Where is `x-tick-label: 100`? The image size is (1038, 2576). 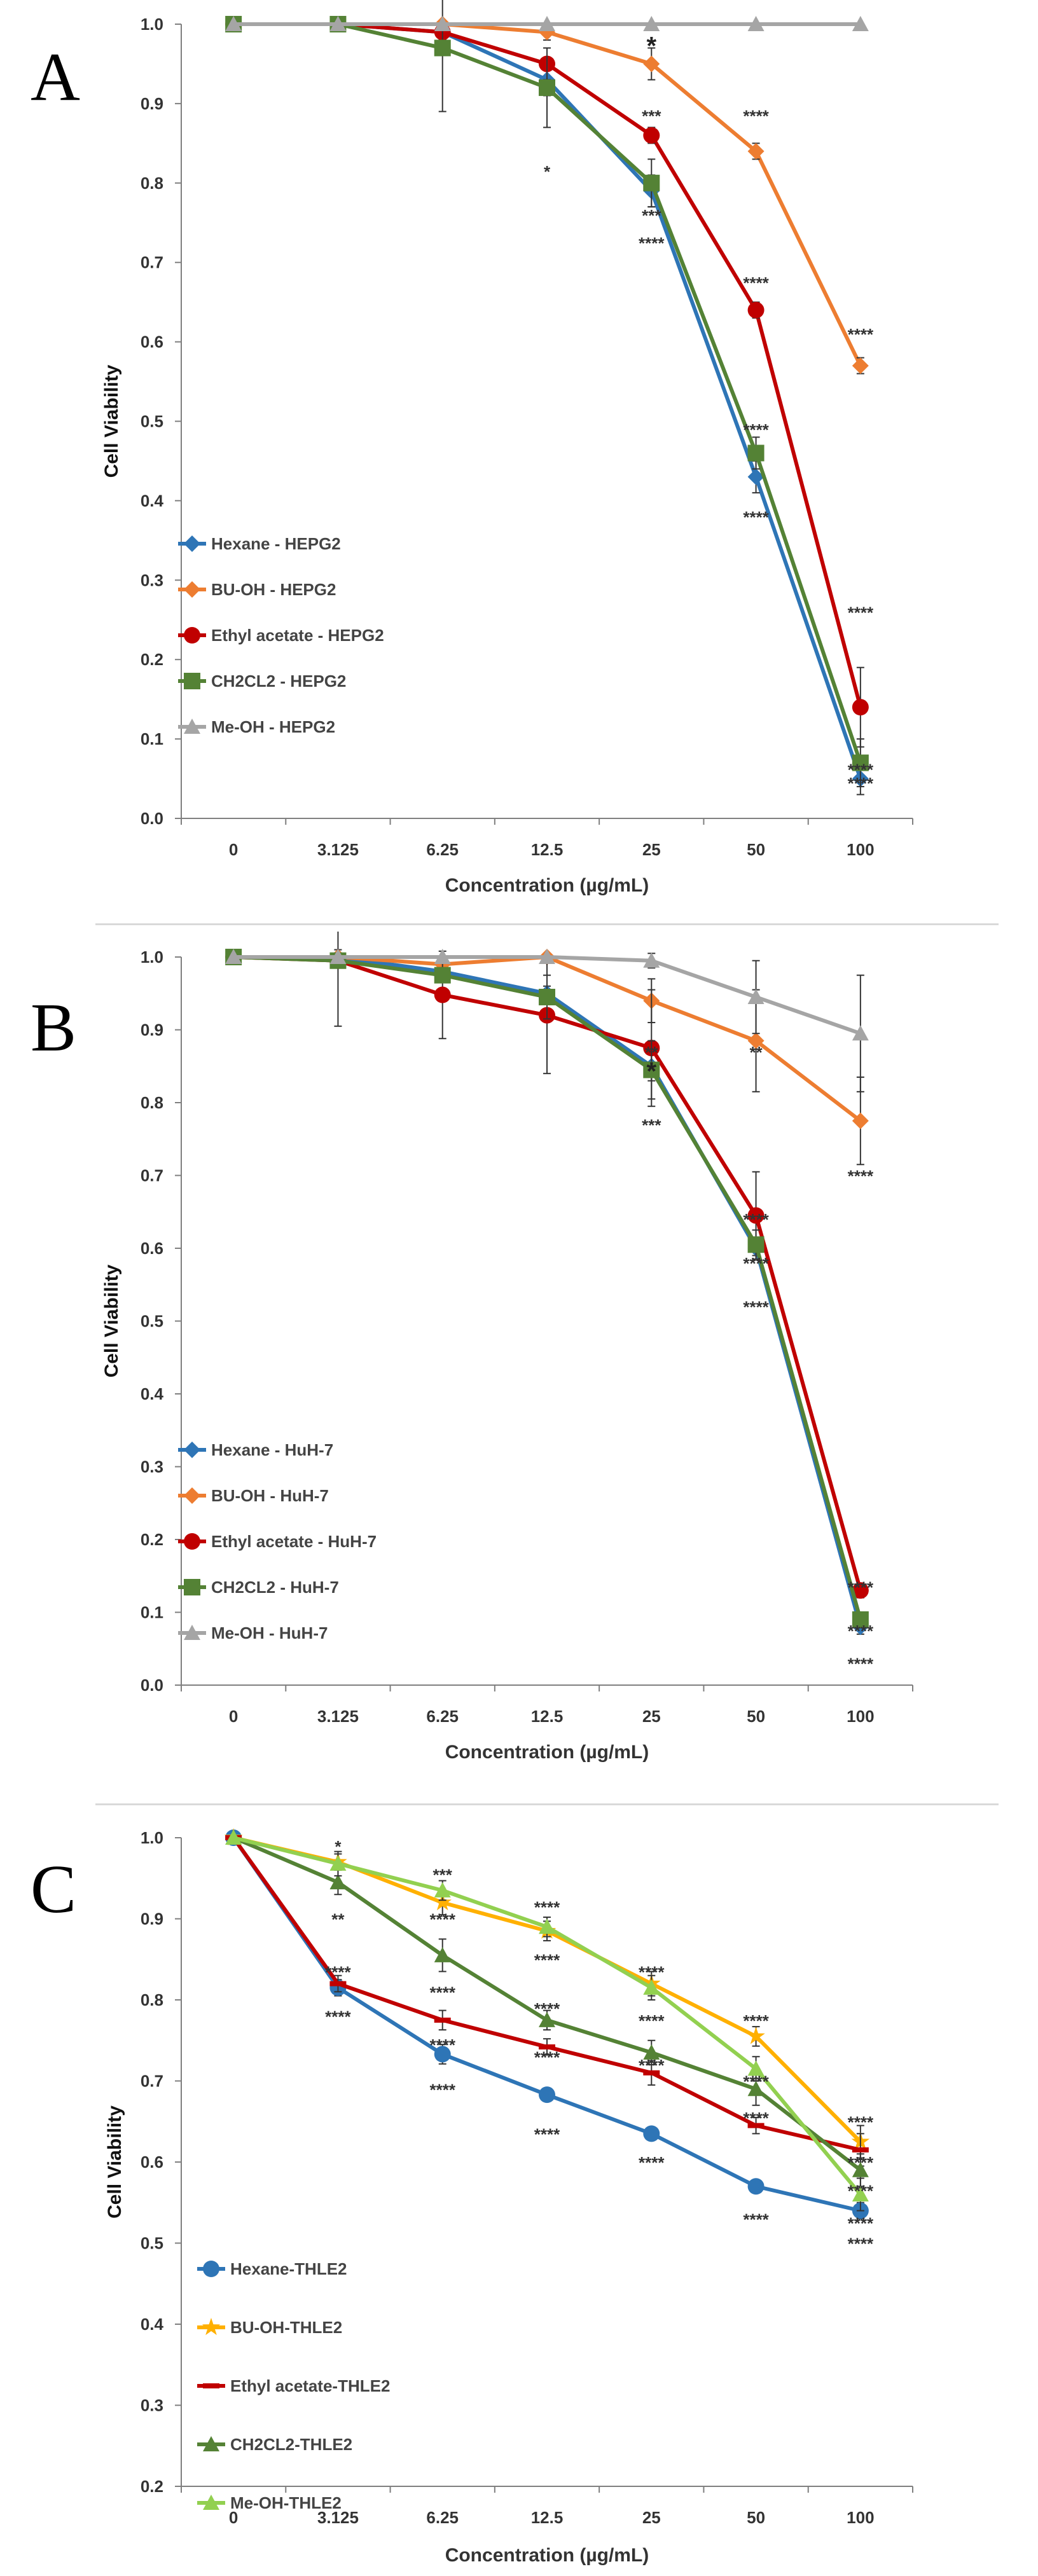 x-tick-label: 100 is located at coordinates (860, 1716).